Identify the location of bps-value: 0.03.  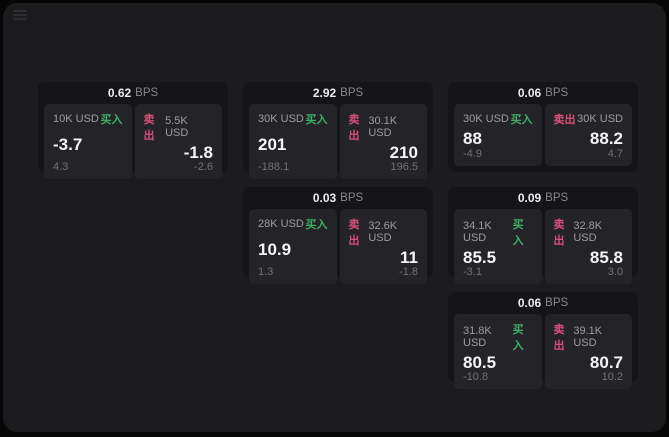
(324, 198).